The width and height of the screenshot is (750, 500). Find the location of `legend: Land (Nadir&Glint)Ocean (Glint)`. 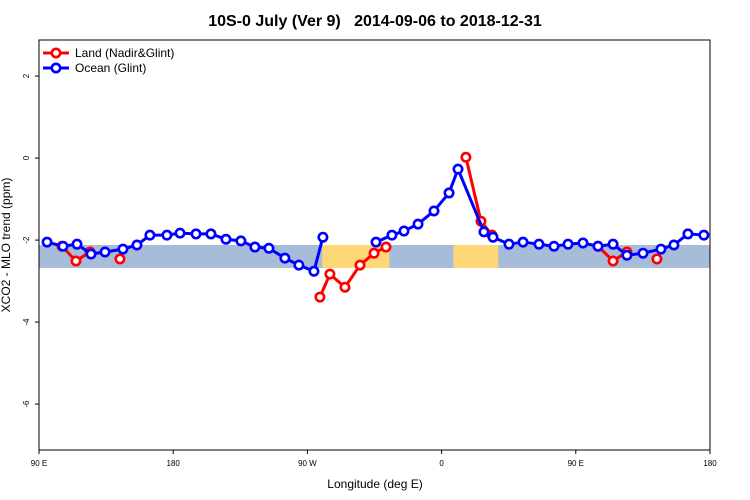

legend: Land (Nadir&Glint)Ocean (Glint) is located at coordinates (108, 60).